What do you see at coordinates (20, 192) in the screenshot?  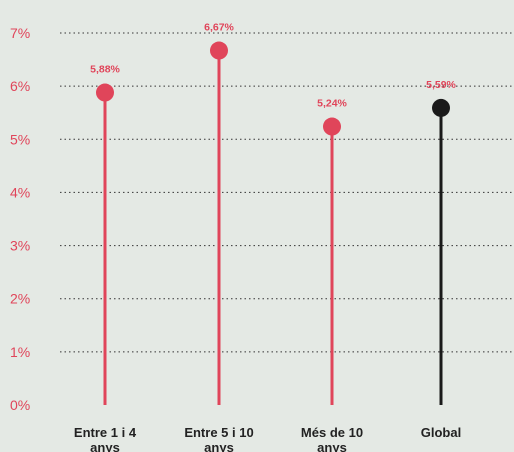 I see `y-tick-label: 4%` at bounding box center [20, 192].